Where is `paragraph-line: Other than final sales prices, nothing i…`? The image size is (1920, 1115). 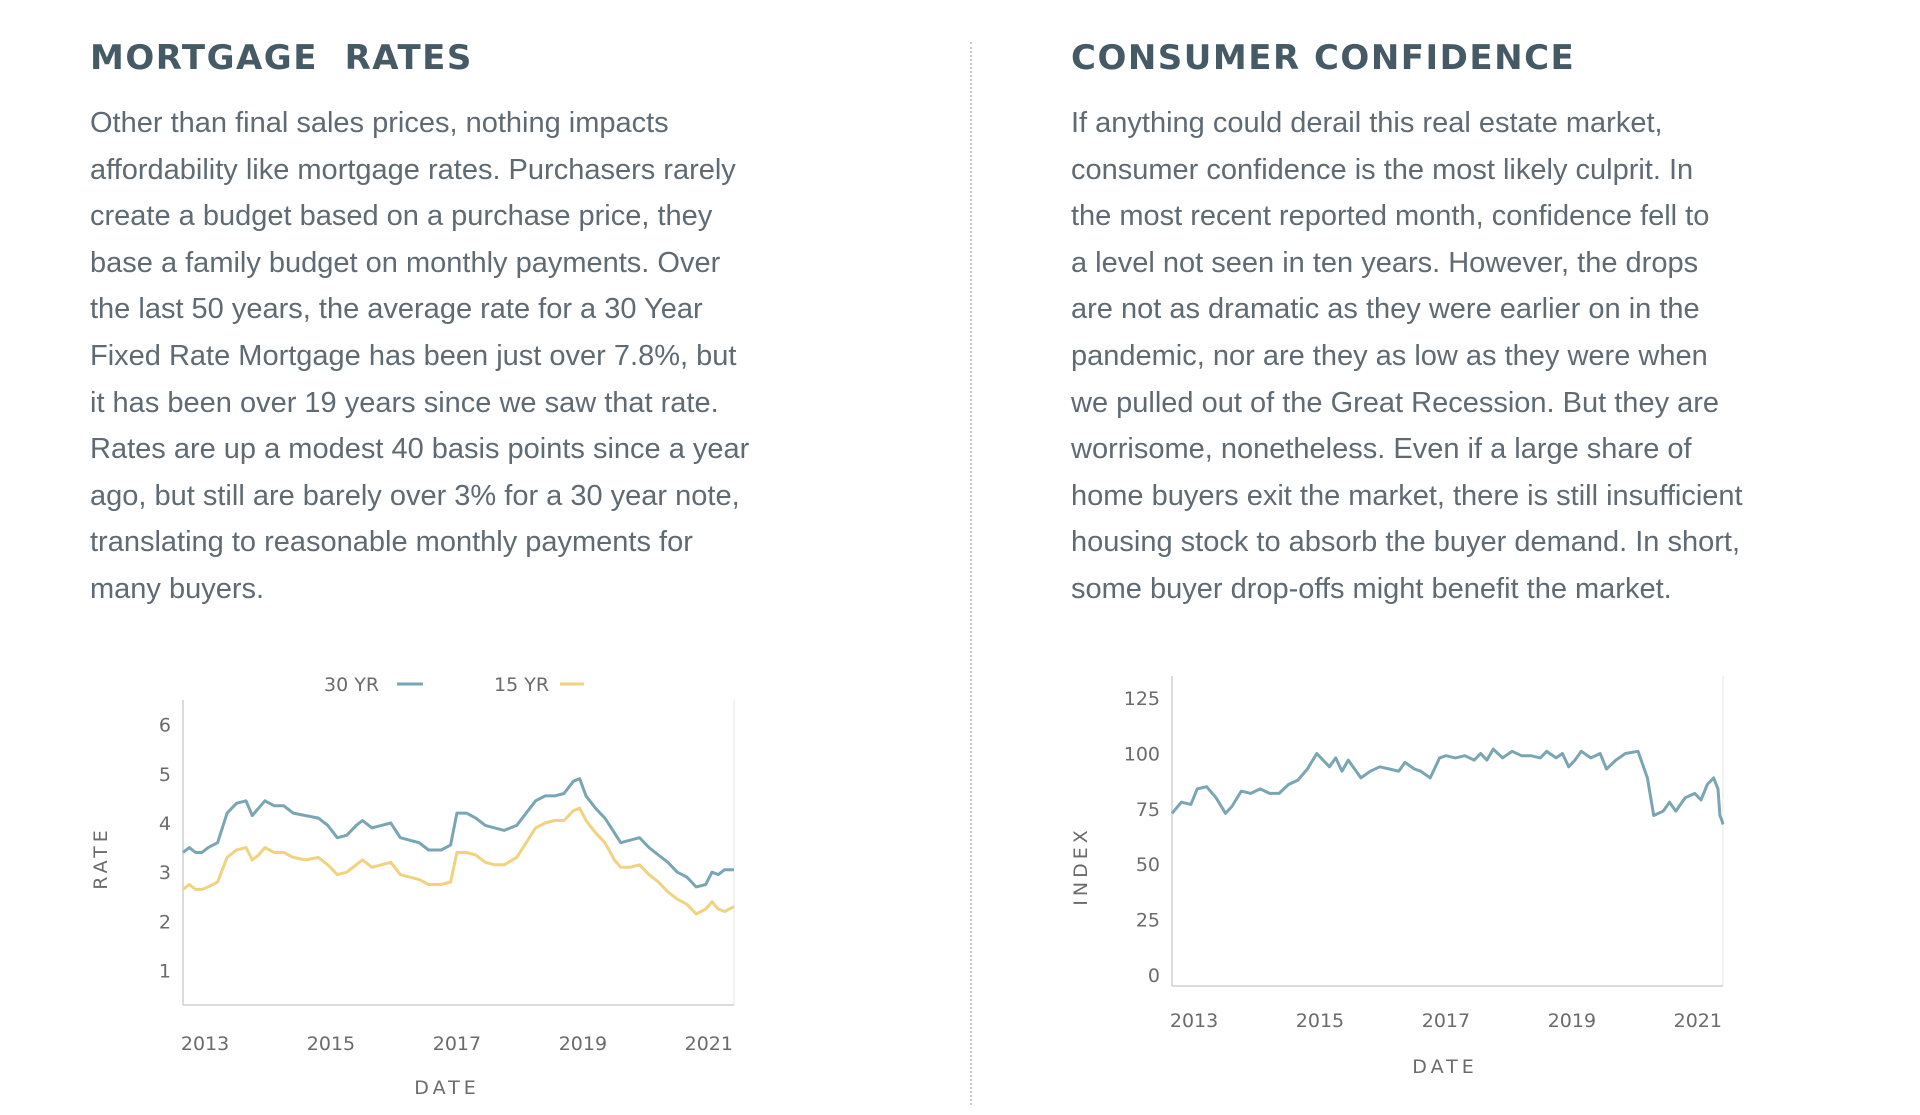
paragraph-line: Other than final sales prices, nothing i… is located at coordinates (379, 123).